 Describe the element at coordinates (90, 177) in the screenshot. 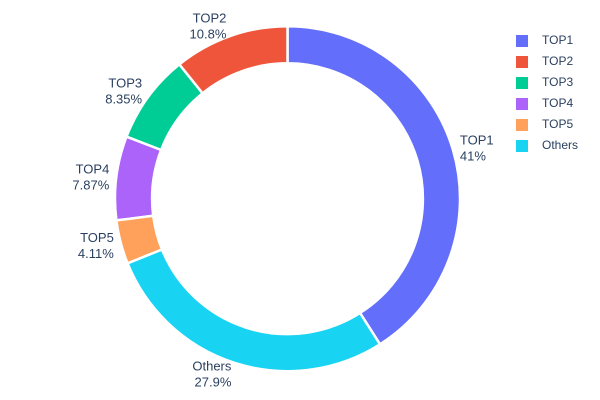

I see `slice-label-top4: TOP4 7.87%` at that location.